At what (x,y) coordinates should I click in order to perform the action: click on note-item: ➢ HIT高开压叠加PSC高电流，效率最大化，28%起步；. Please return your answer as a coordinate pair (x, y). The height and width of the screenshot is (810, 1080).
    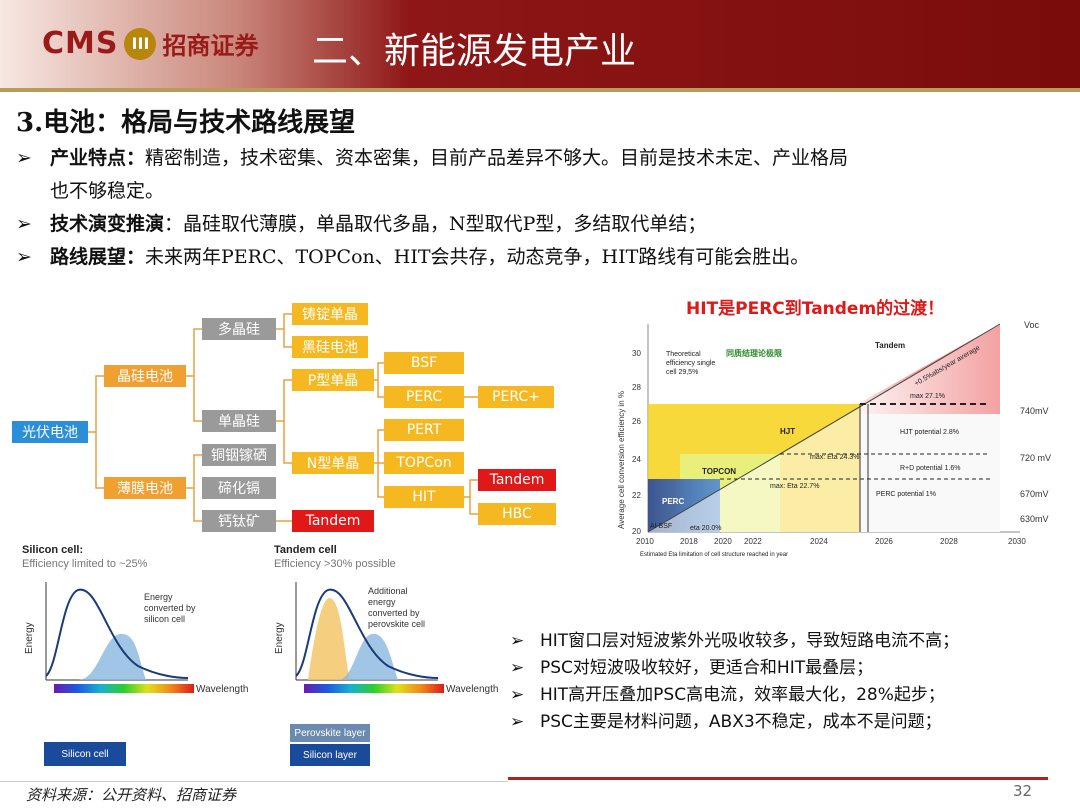
    Looking at the image, I should click on (790, 695).